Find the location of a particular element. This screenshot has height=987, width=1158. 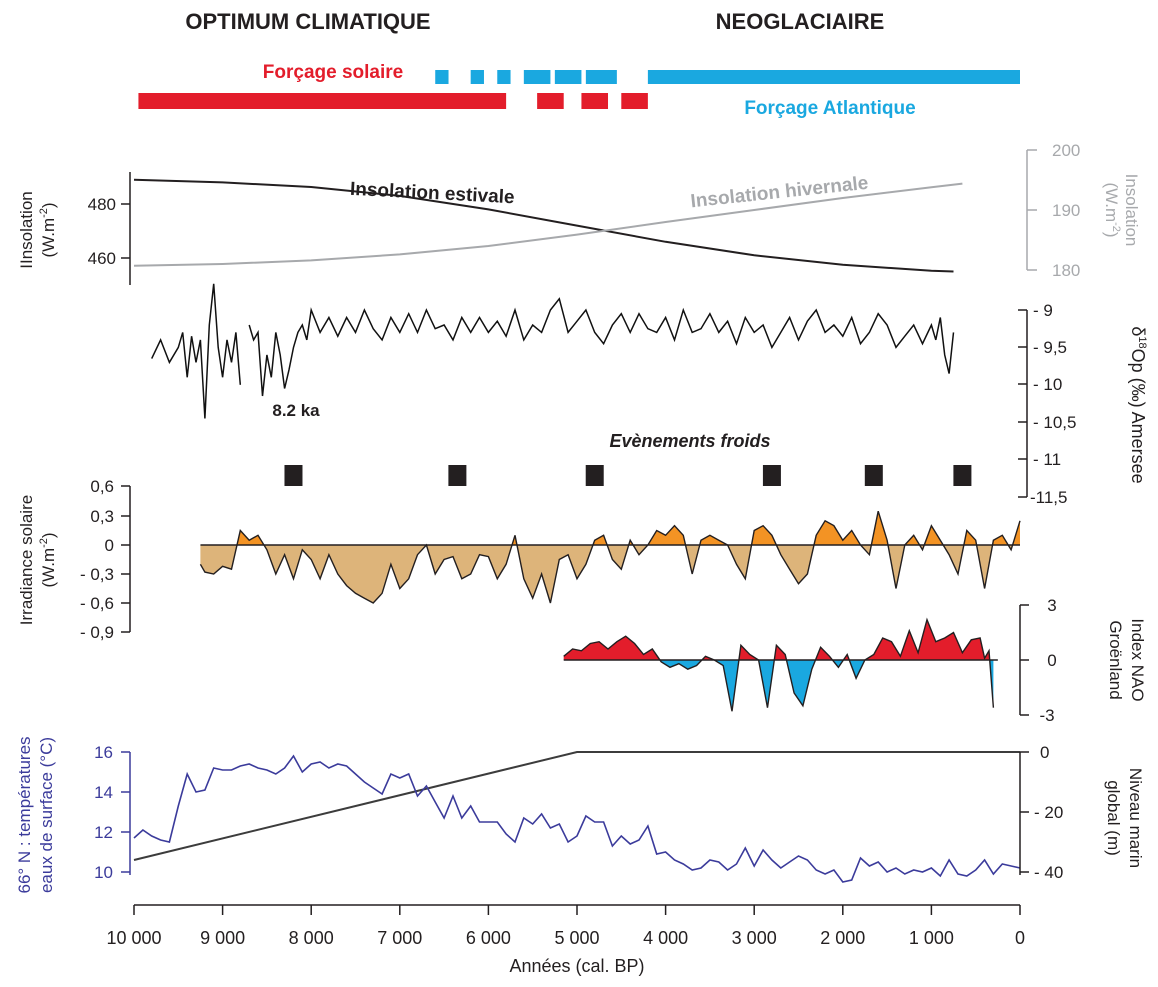

atlantic-forcing-label: Forçage Atlantique is located at coordinates (829, 108).